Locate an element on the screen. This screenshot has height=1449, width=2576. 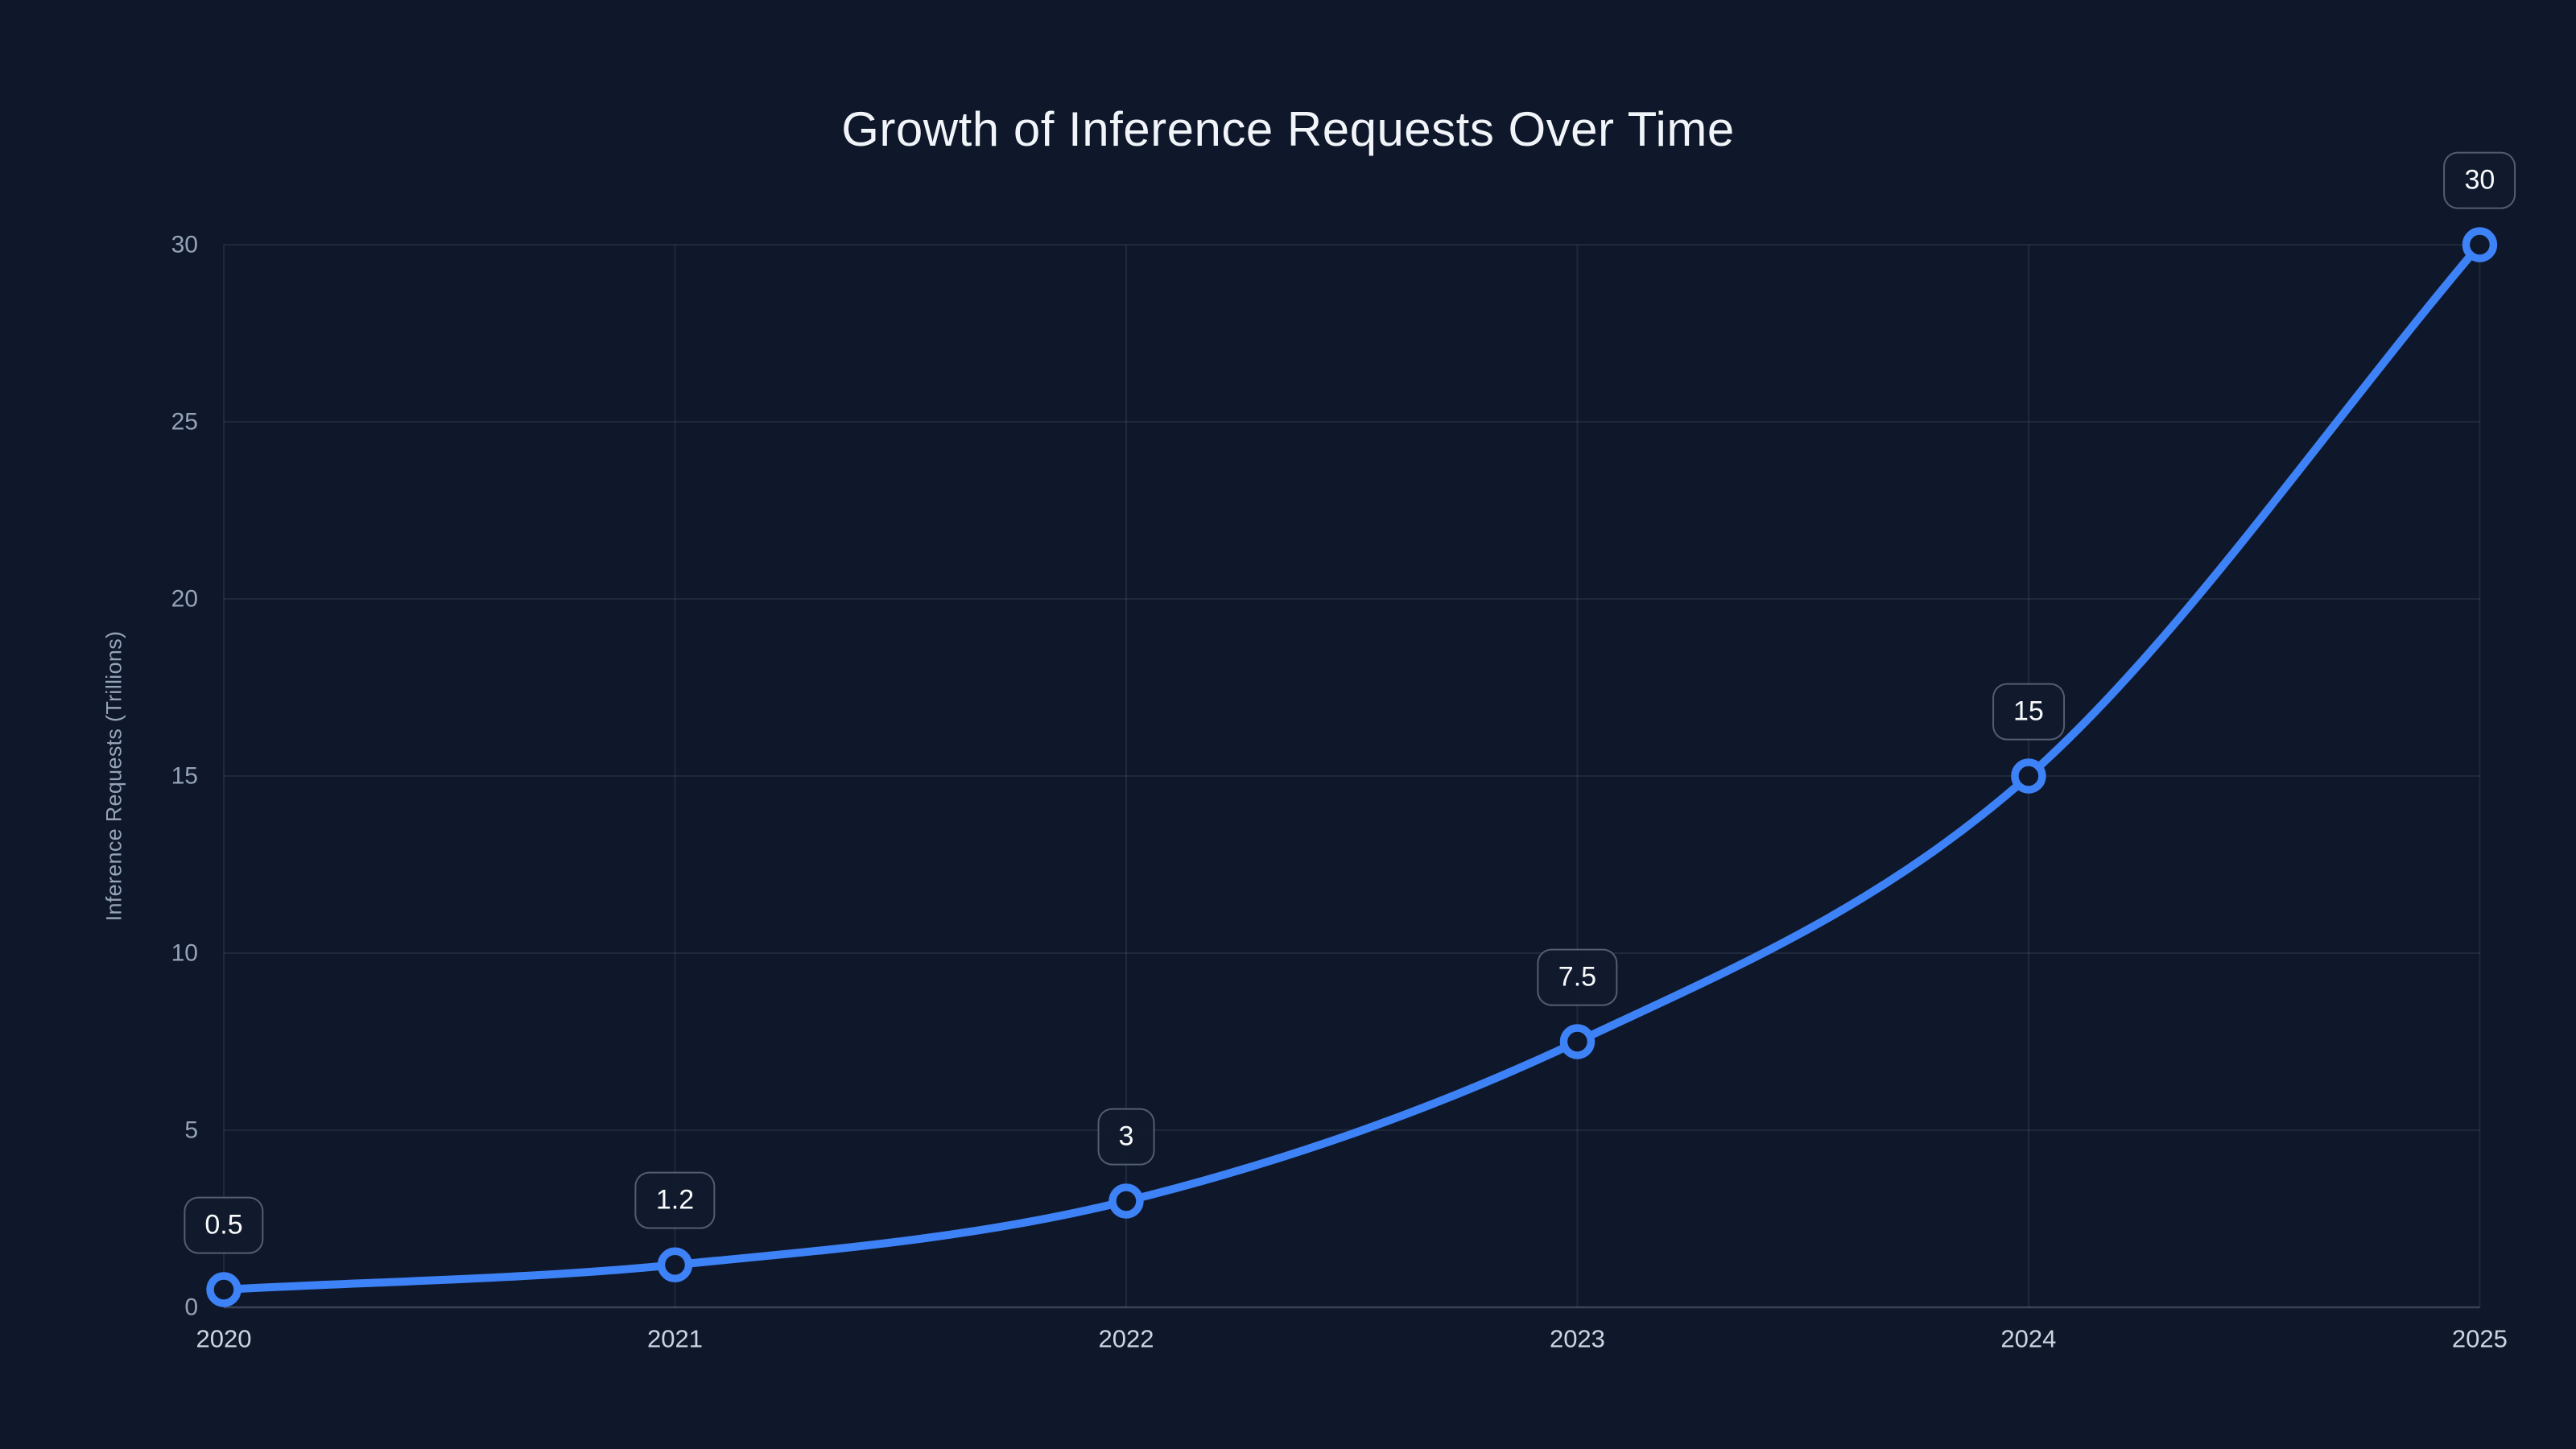
y-tick-label: 20 is located at coordinates (184, 599).